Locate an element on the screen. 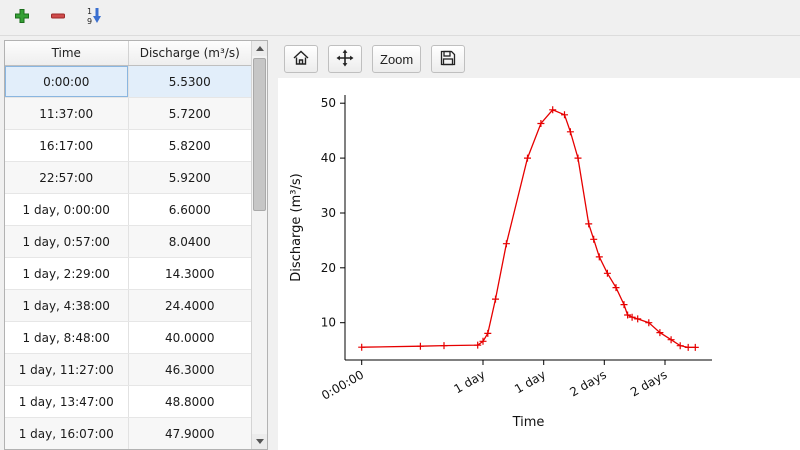  table-row: 11:37:00 5.7200 is located at coordinates (128, 113).